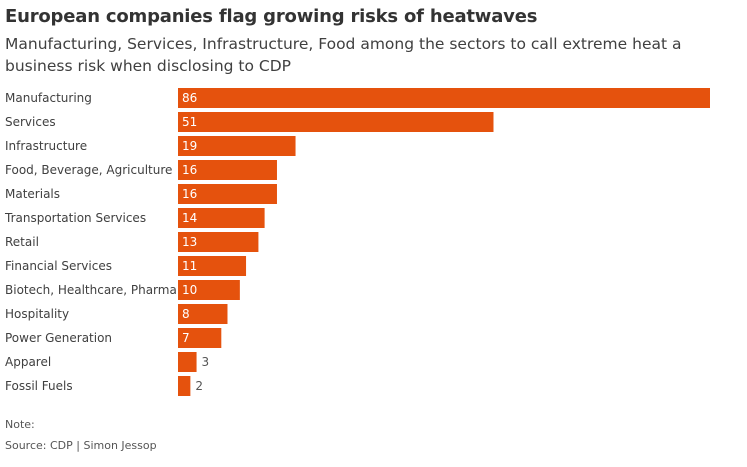 This screenshot has height=467, width=747. Describe the element at coordinates (189, 290) in the screenshot. I see `value-label: 10` at that location.